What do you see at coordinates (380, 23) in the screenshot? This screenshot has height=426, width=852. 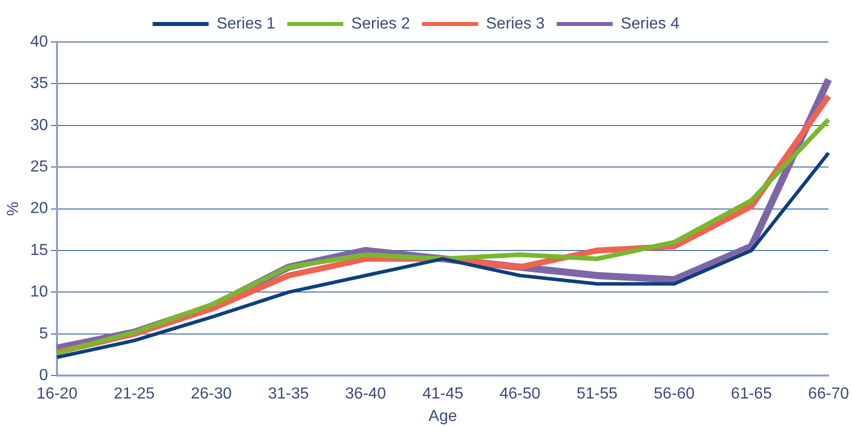 I see `legend-label: Series 2` at bounding box center [380, 23].